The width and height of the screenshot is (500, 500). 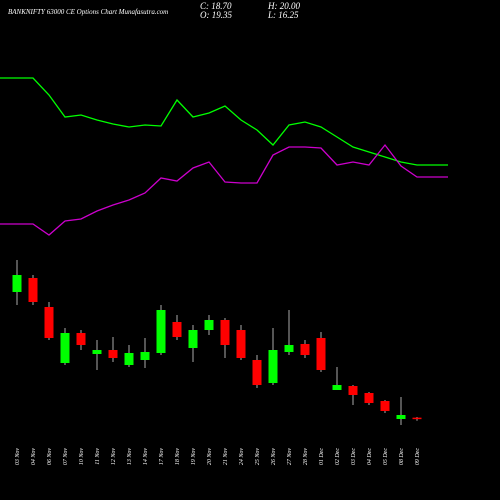 I want to click on x-tick-label: 19 Nov, so click(x=194, y=457).